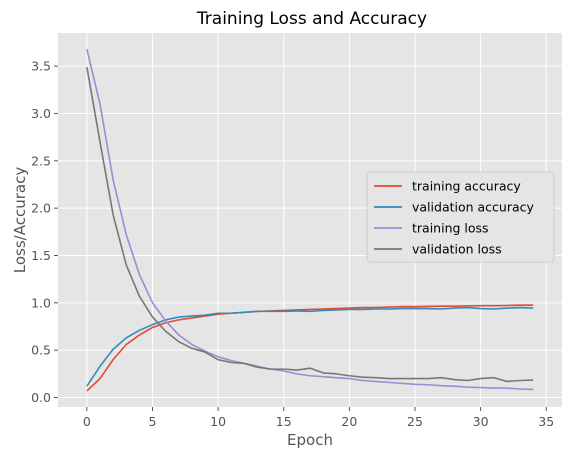  What do you see at coordinates (457, 249) in the screenshot?
I see `legend-label-validation-loss: validation loss` at bounding box center [457, 249].